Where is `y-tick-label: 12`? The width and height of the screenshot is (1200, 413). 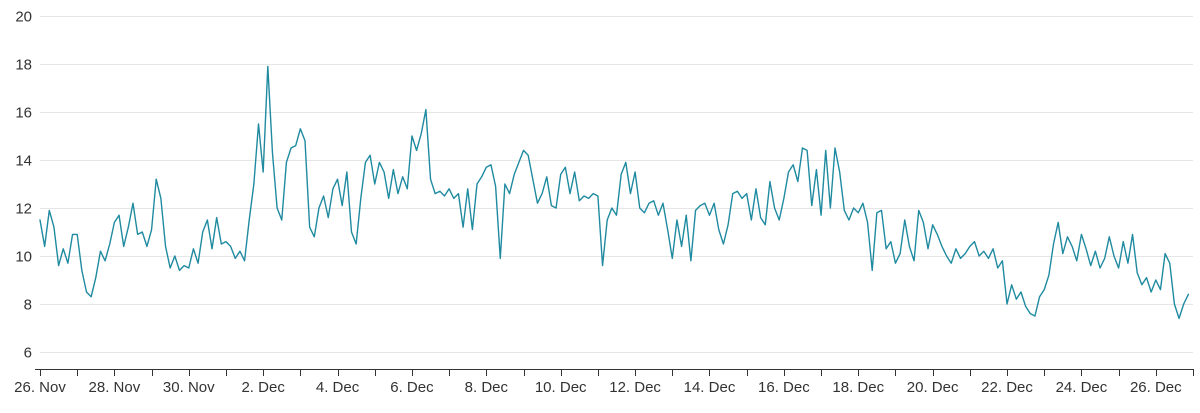
y-tick-label: 12 is located at coordinates (23, 209).